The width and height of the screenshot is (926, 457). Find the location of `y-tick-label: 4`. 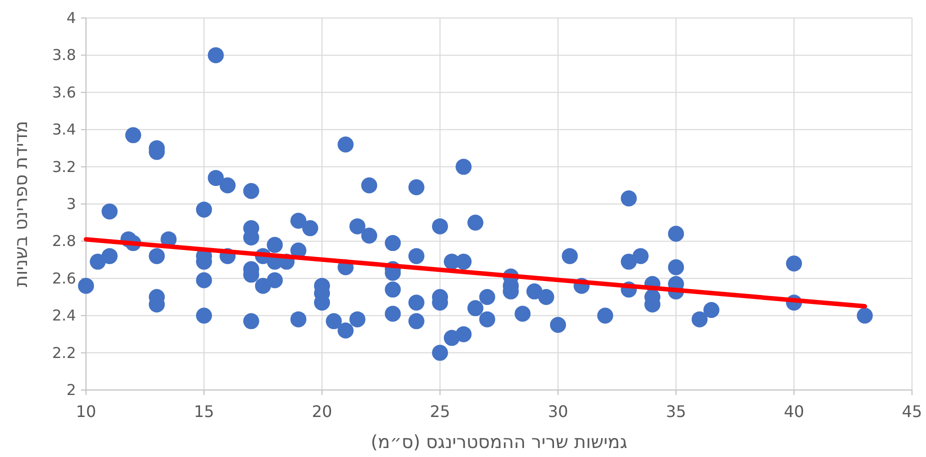

y-tick-label: 4 is located at coordinates (71, 18).